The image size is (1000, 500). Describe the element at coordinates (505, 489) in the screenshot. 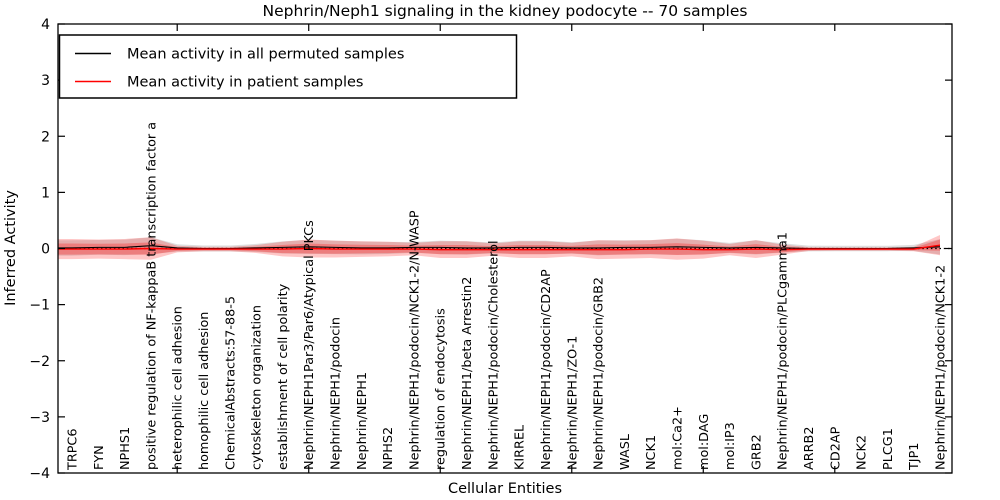

I see `x-axis-label: Cellular Entities` at that location.